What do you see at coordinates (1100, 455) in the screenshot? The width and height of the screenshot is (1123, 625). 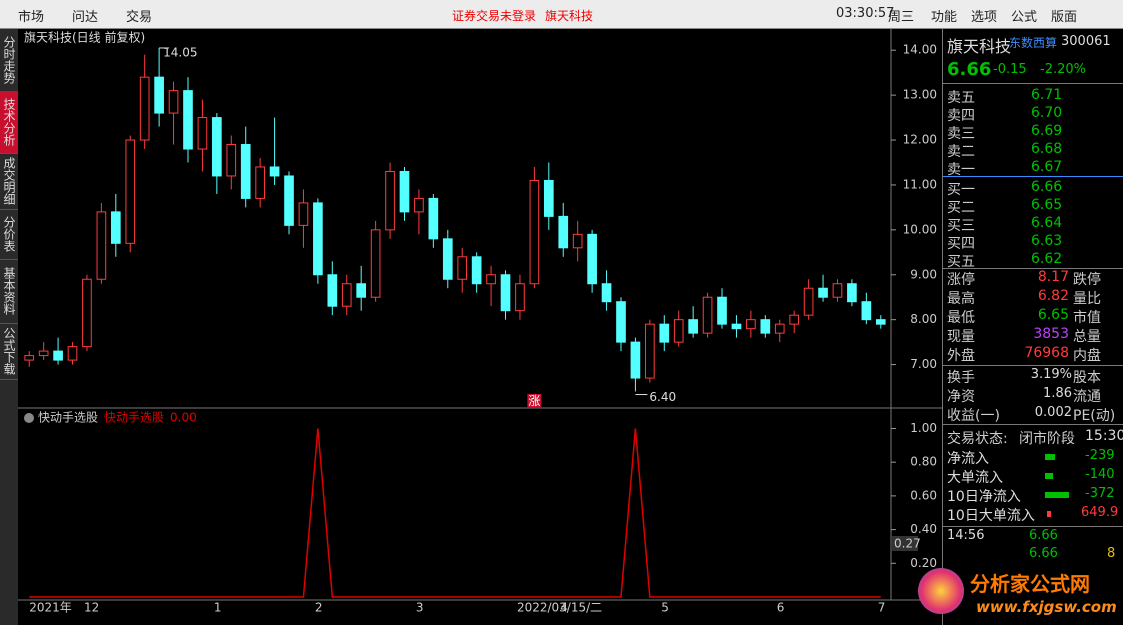 I see `flow-value: -239` at bounding box center [1100, 455].